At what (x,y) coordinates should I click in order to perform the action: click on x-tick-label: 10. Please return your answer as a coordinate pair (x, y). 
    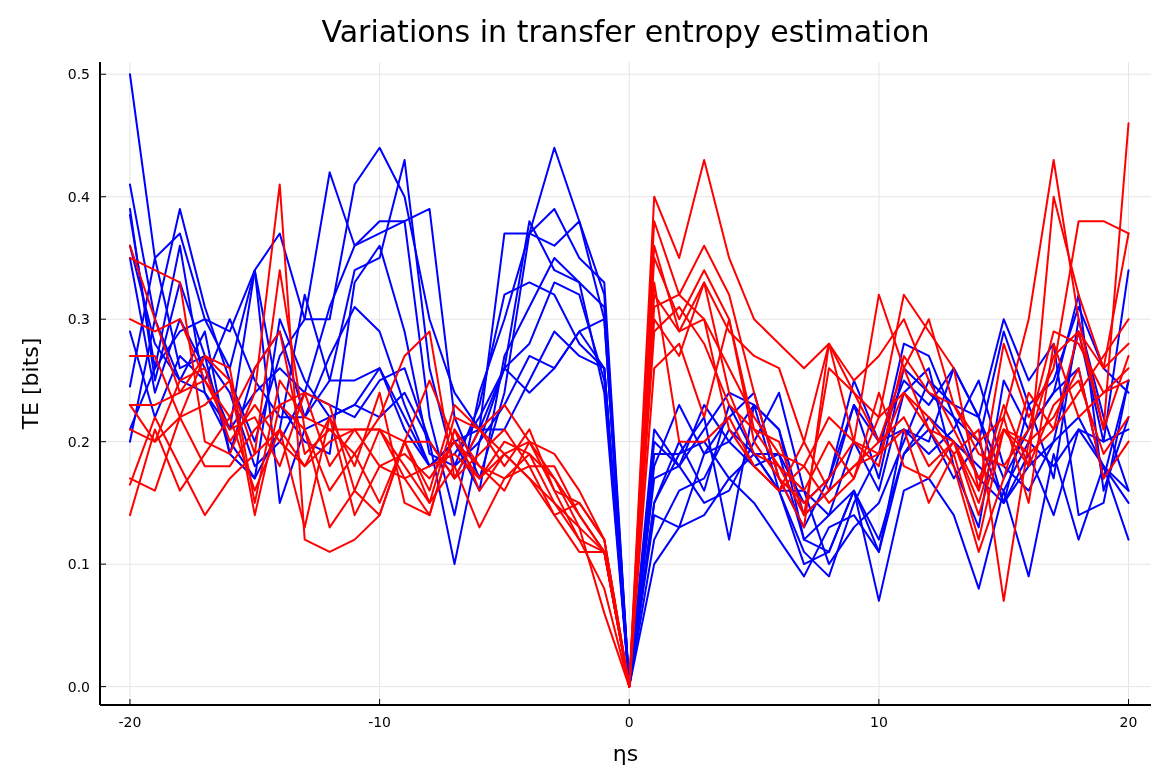
    Looking at the image, I should click on (878, 722).